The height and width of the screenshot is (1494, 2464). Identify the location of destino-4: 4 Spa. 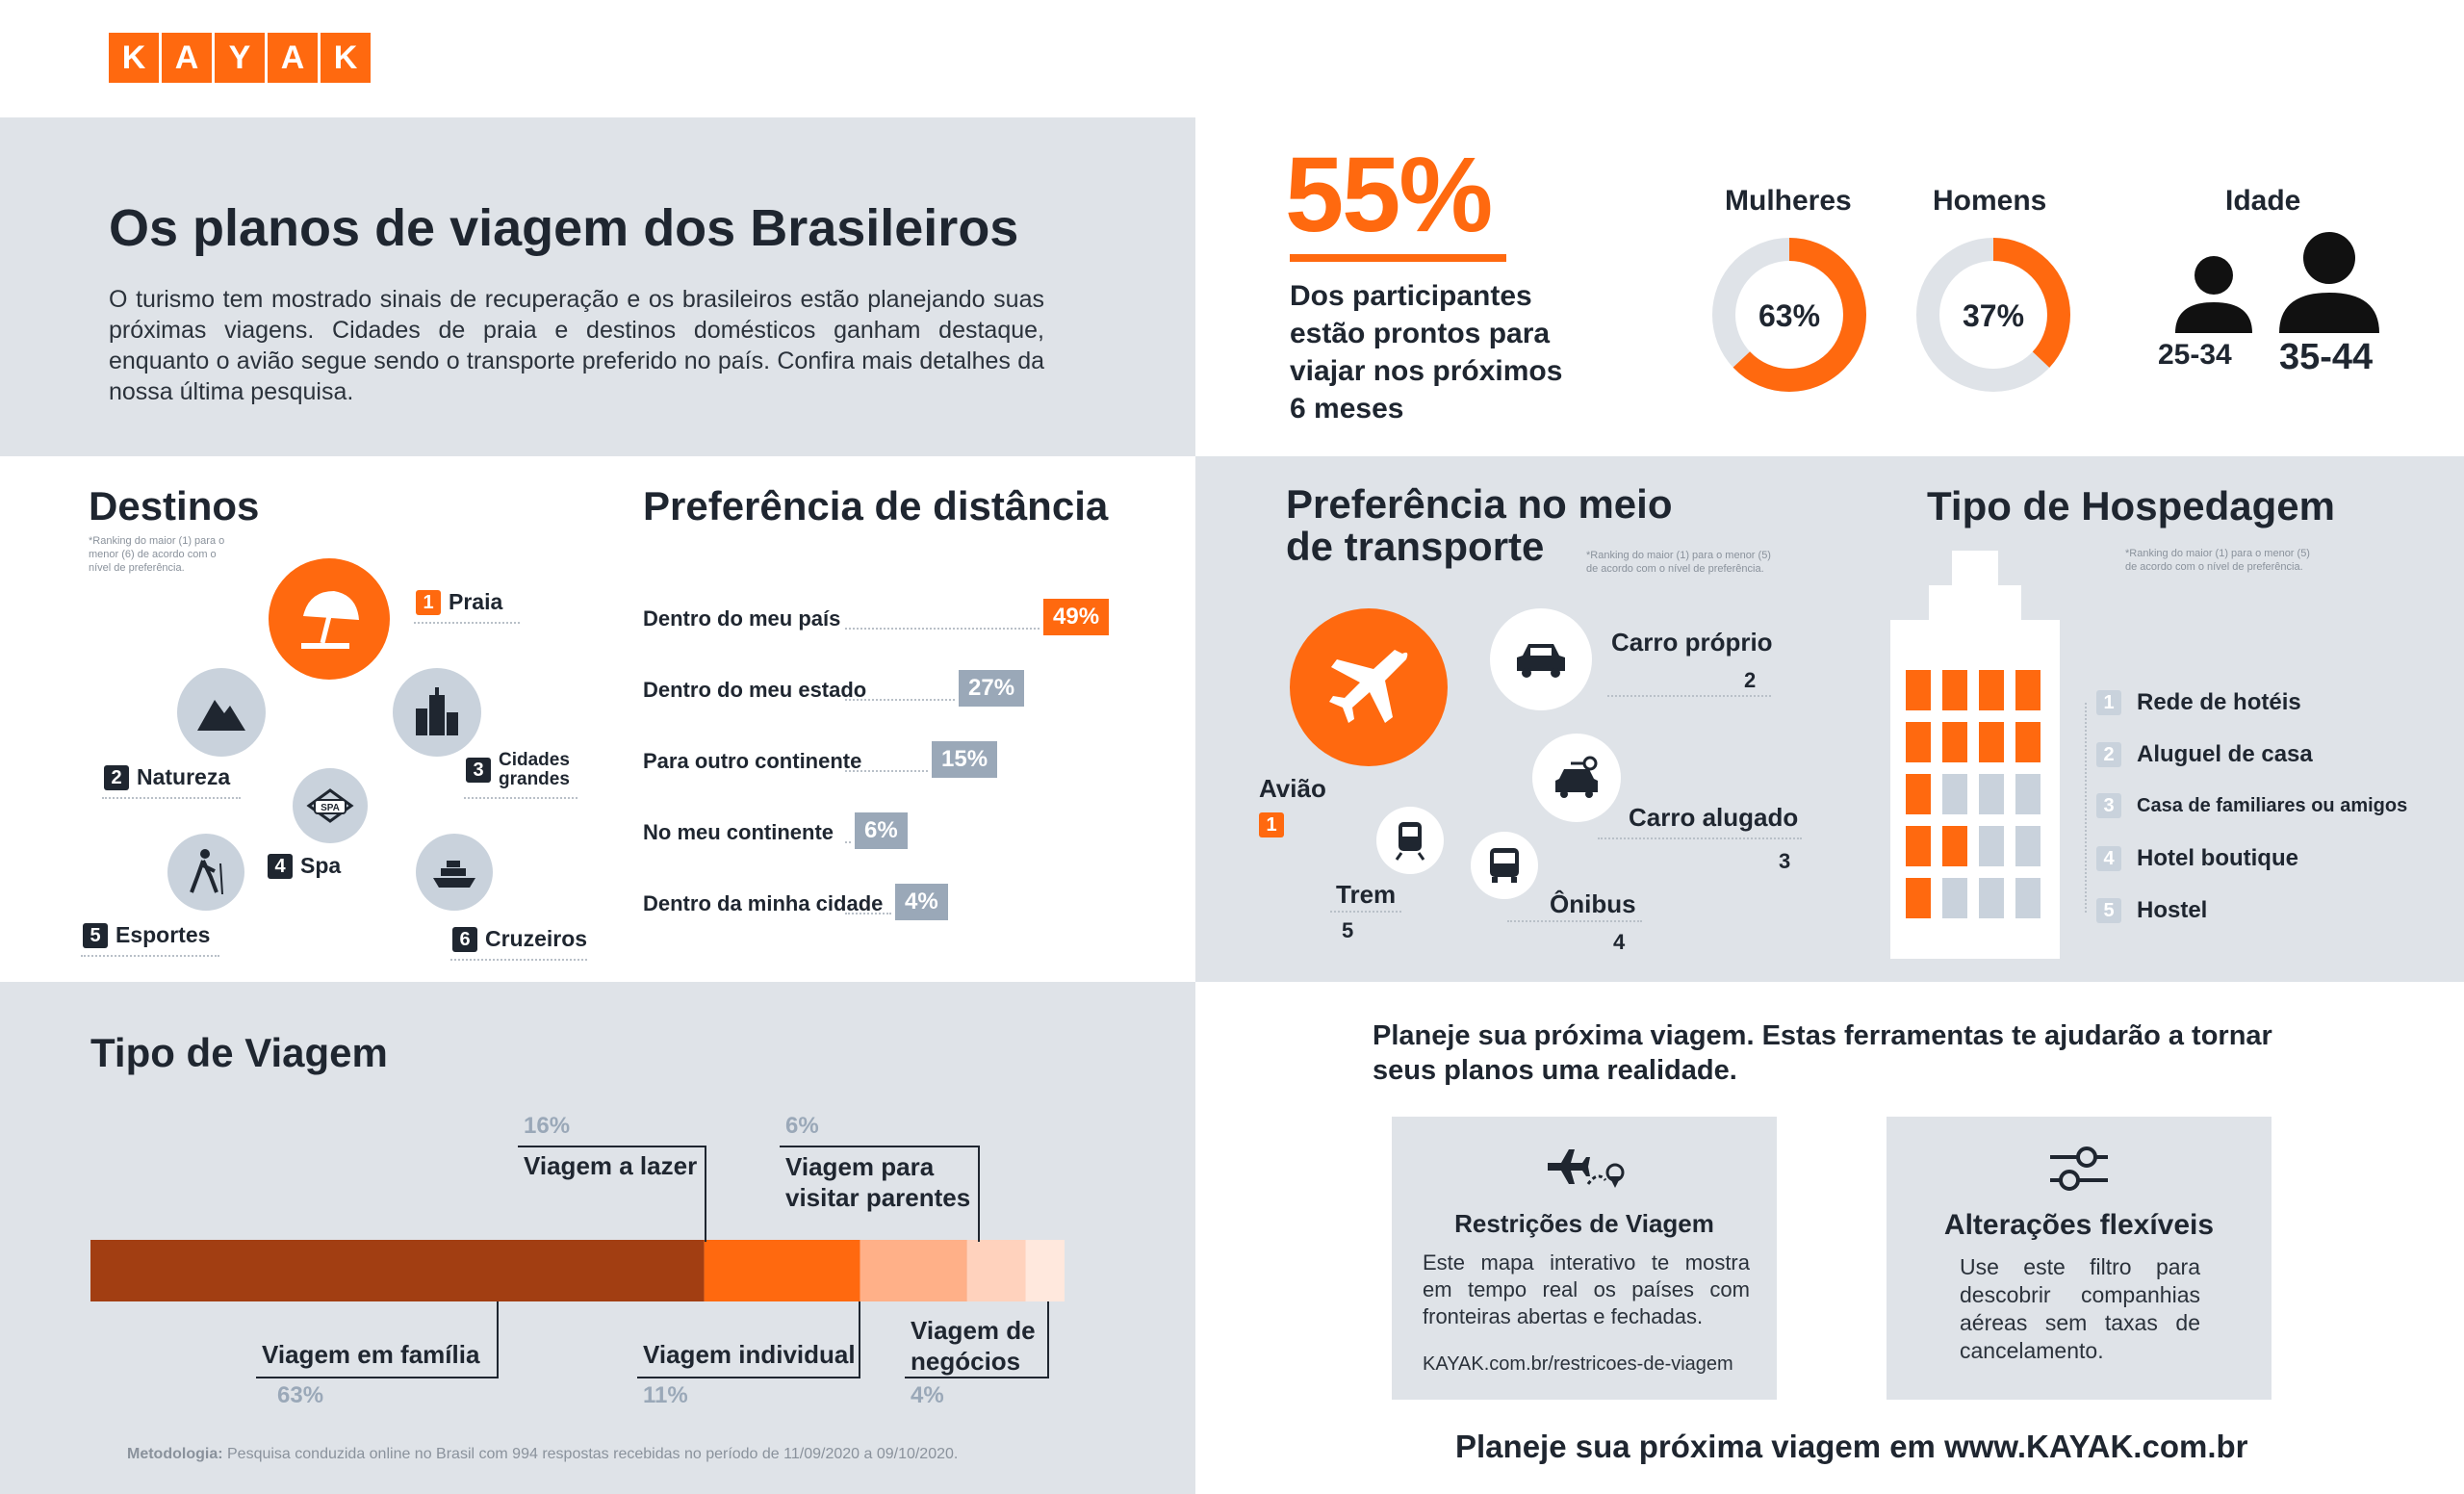
(304, 866).